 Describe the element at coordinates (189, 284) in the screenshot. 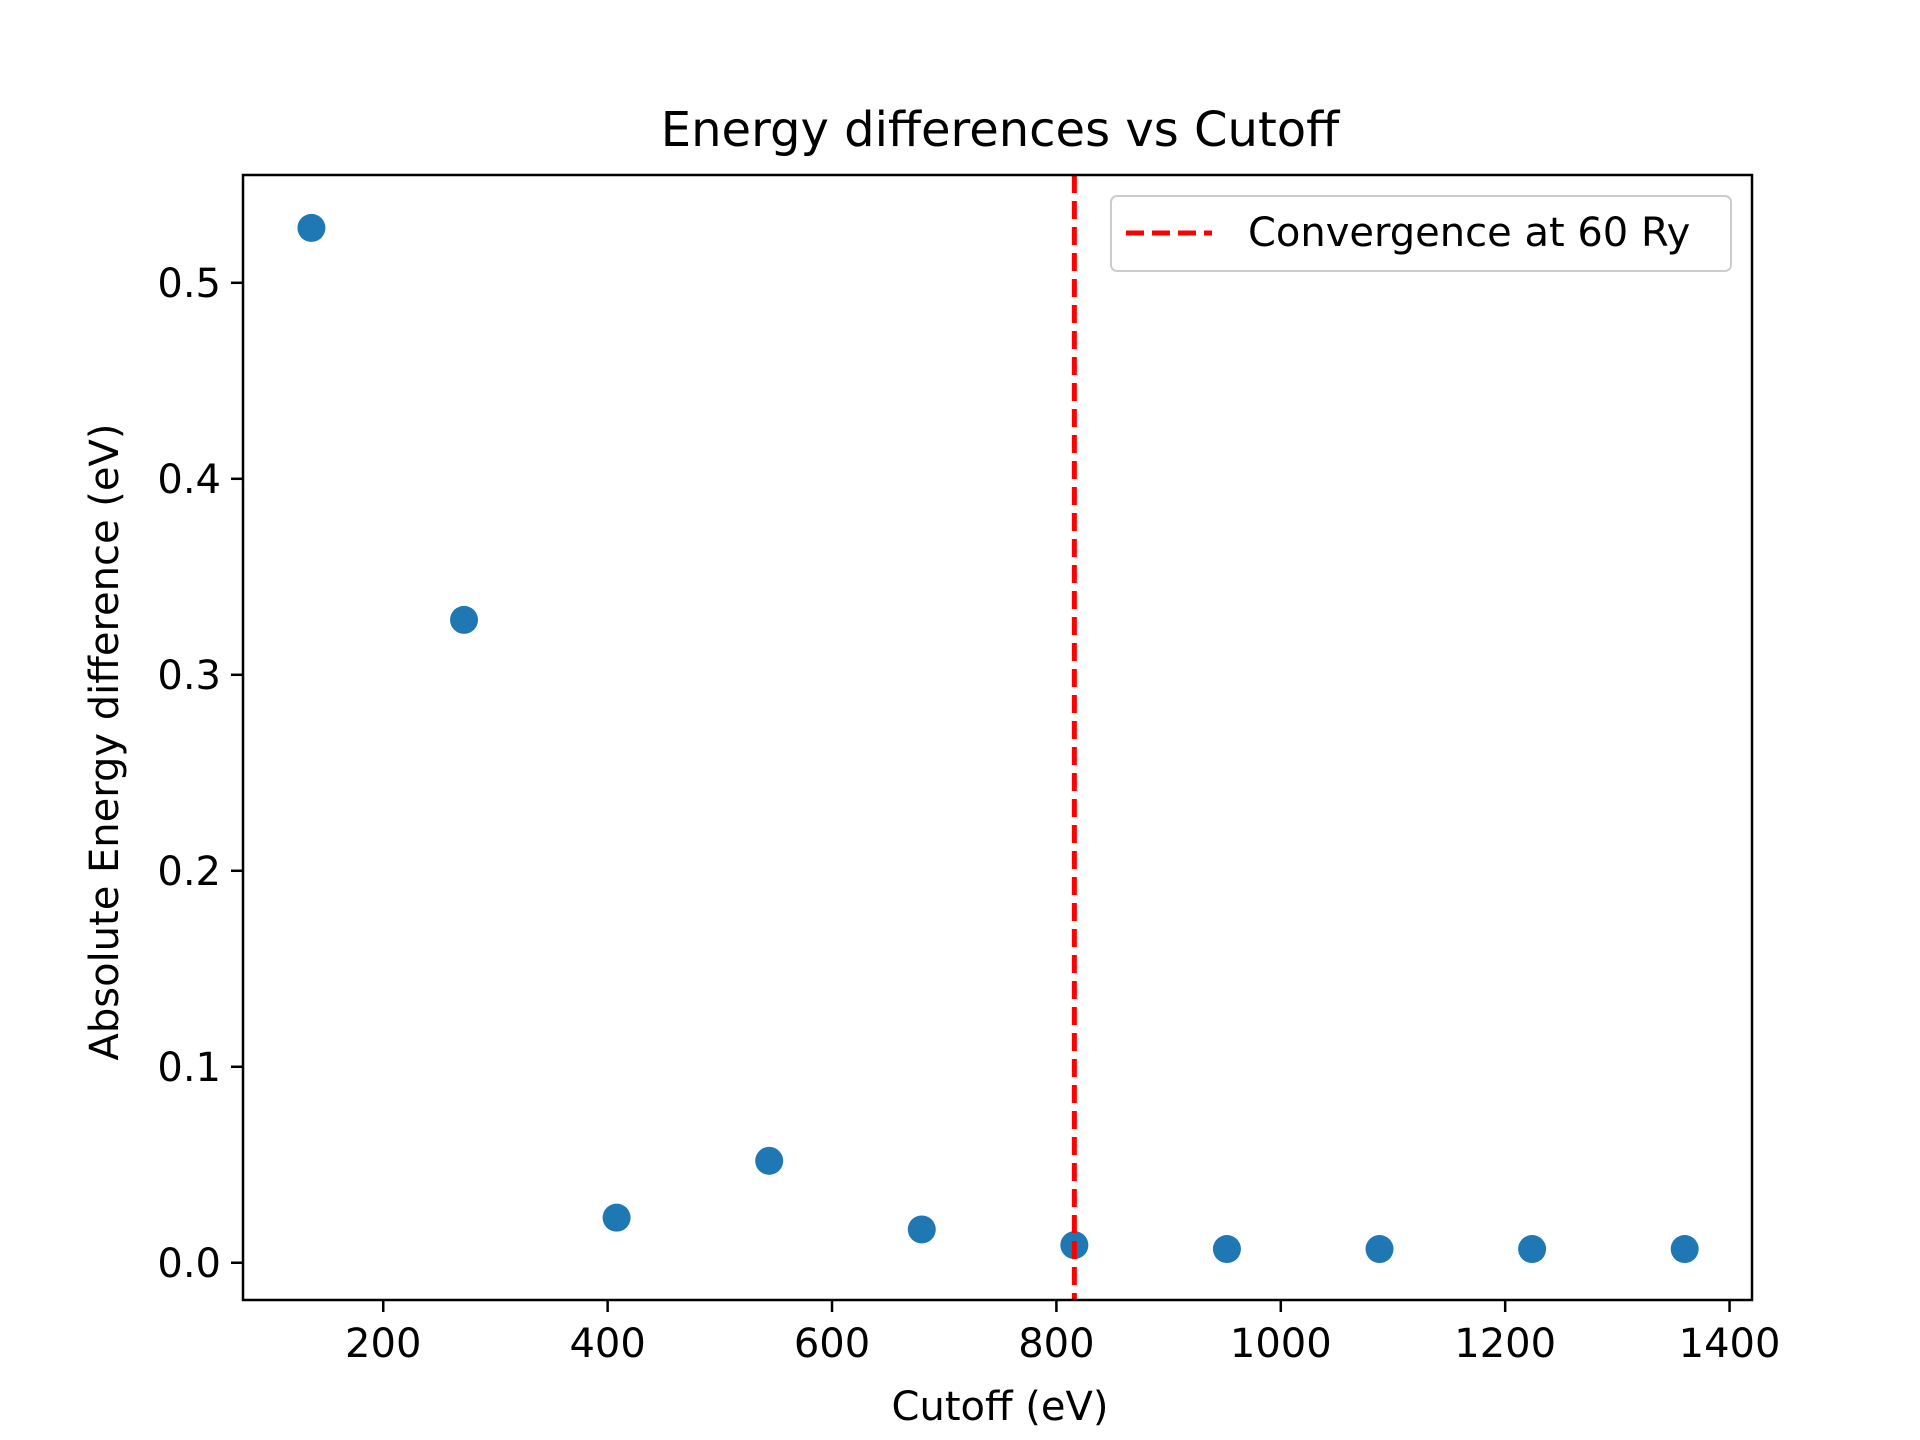

I see `y-tick-label: 0.5` at that location.